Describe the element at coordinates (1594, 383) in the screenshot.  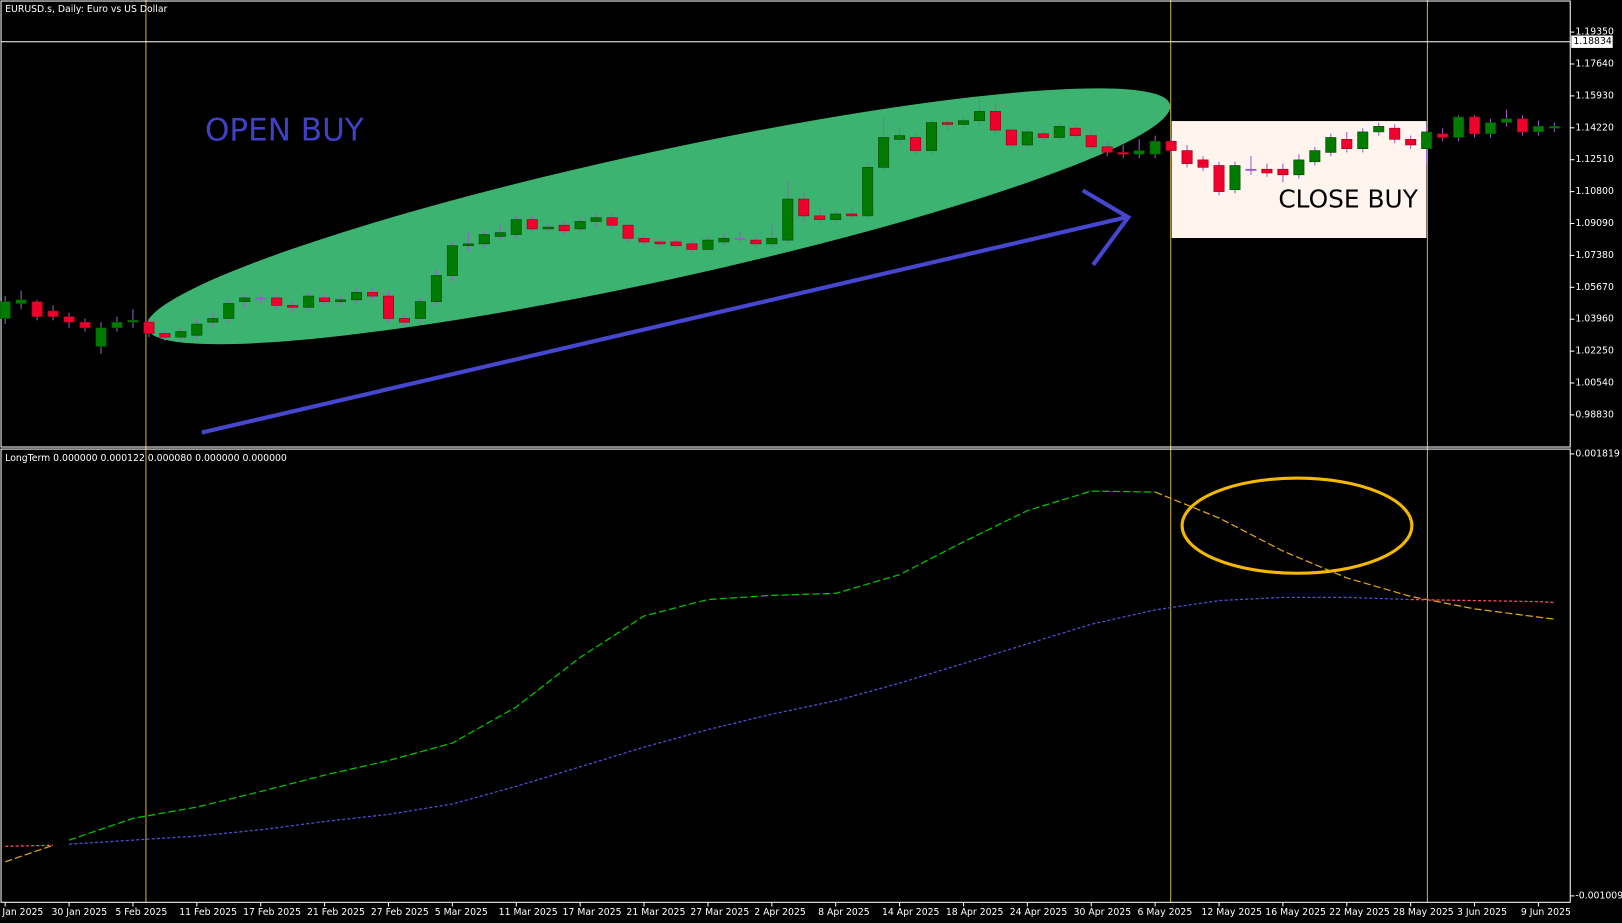
I see `y-tick-label: 1.00540` at that location.